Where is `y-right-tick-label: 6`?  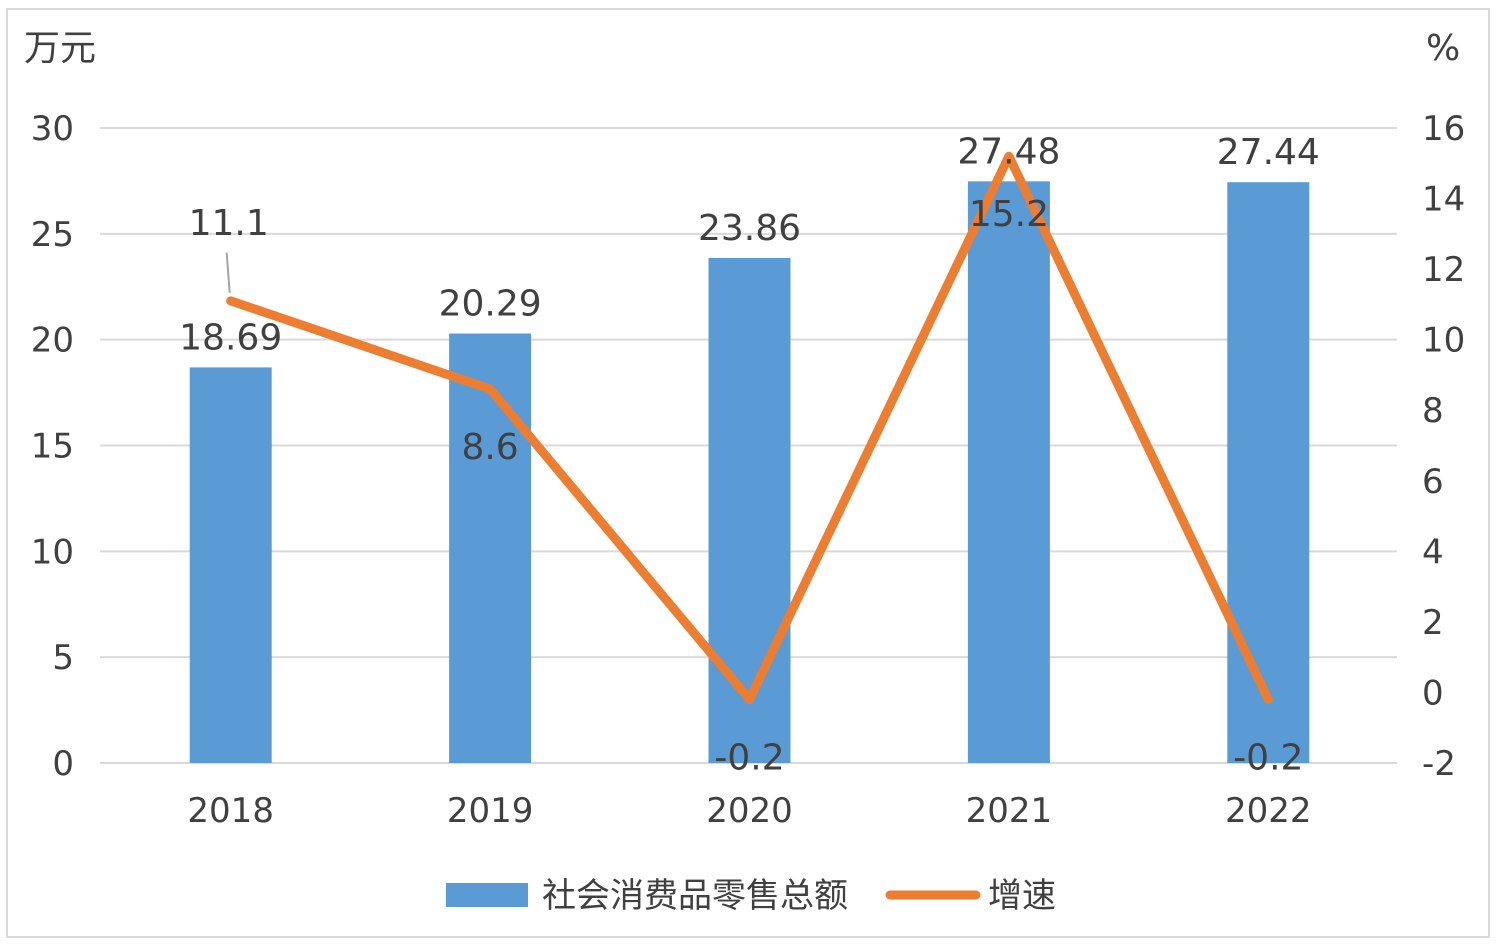 y-right-tick-label: 6 is located at coordinates (1433, 482).